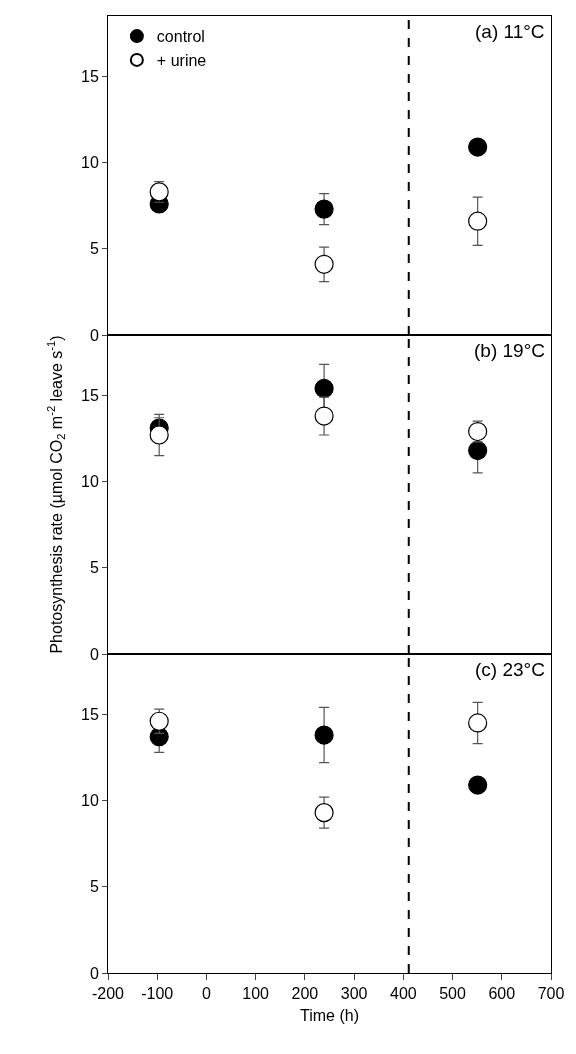  Describe the element at coordinates (502, 994) in the screenshot. I see `x-tick-label: 600` at that location.